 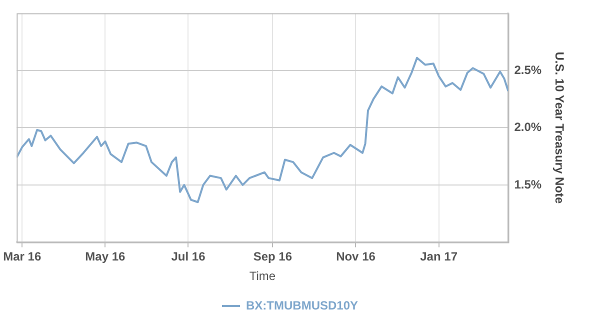 I want to click on x-tick-label: Jul 16, so click(x=188, y=257).